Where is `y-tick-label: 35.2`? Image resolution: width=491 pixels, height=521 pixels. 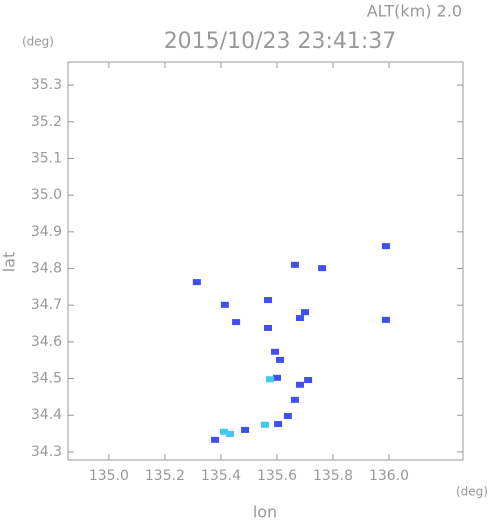 y-tick-label: 35.2 is located at coordinates (46, 122).